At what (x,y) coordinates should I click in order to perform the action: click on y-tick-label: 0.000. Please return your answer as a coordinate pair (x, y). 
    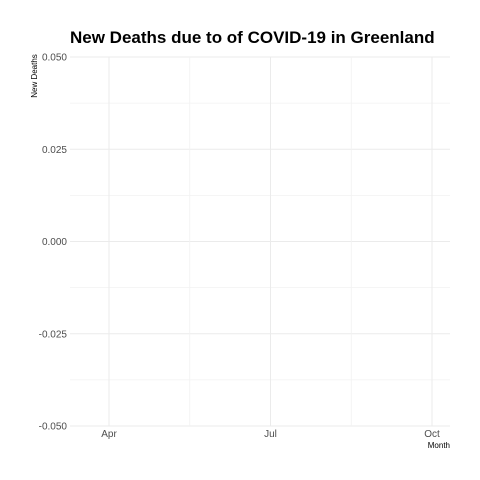
    Looking at the image, I should click on (54, 242).